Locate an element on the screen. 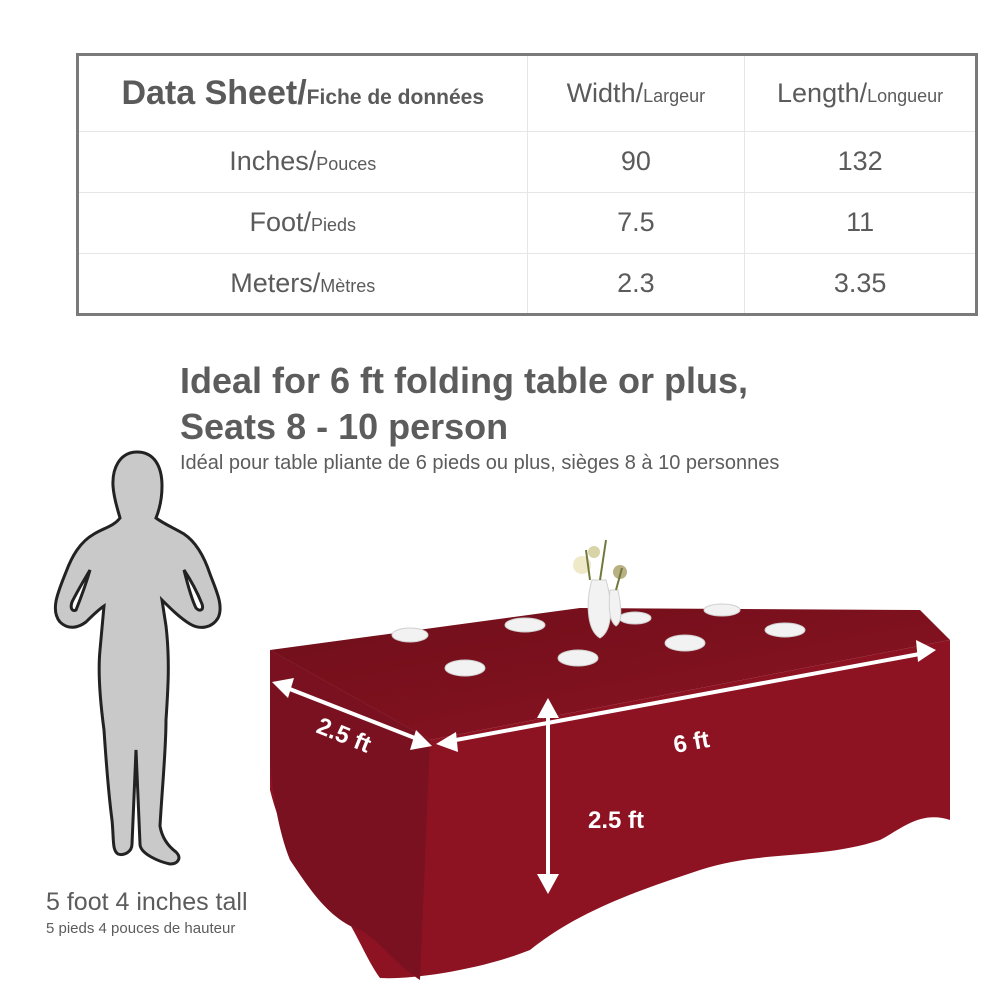 The width and height of the screenshot is (1000, 1000). cell-width: 90 is located at coordinates (636, 162).